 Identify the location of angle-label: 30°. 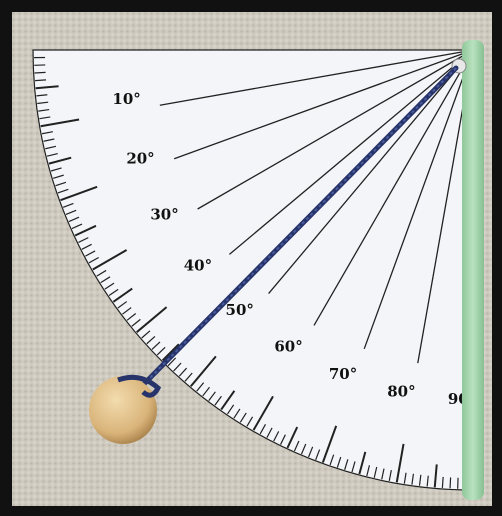
(164, 214).